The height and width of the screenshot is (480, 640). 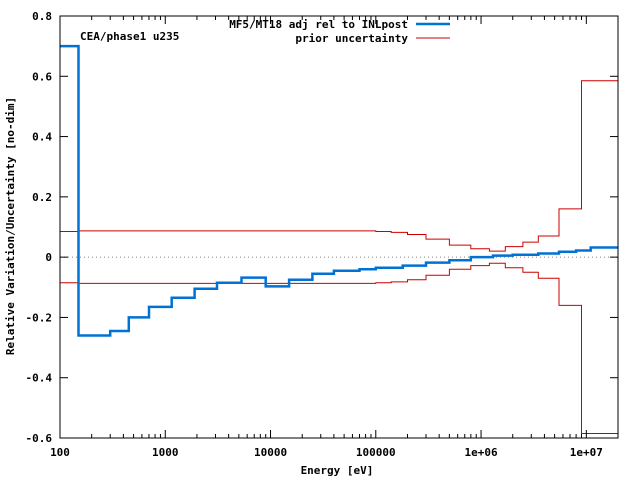 What do you see at coordinates (10, 226) in the screenshot?
I see `y-axis-label: Relative Variation/Uncertainty [no-dim]` at bounding box center [10, 226].